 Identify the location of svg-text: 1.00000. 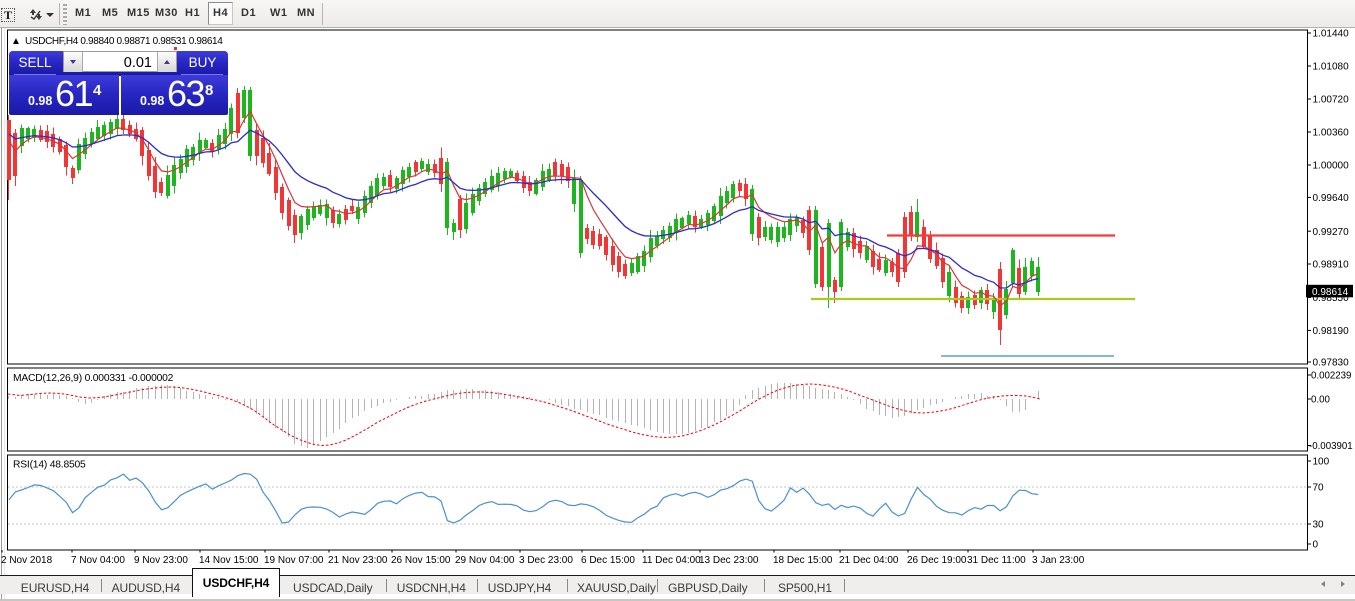
(1331, 166).